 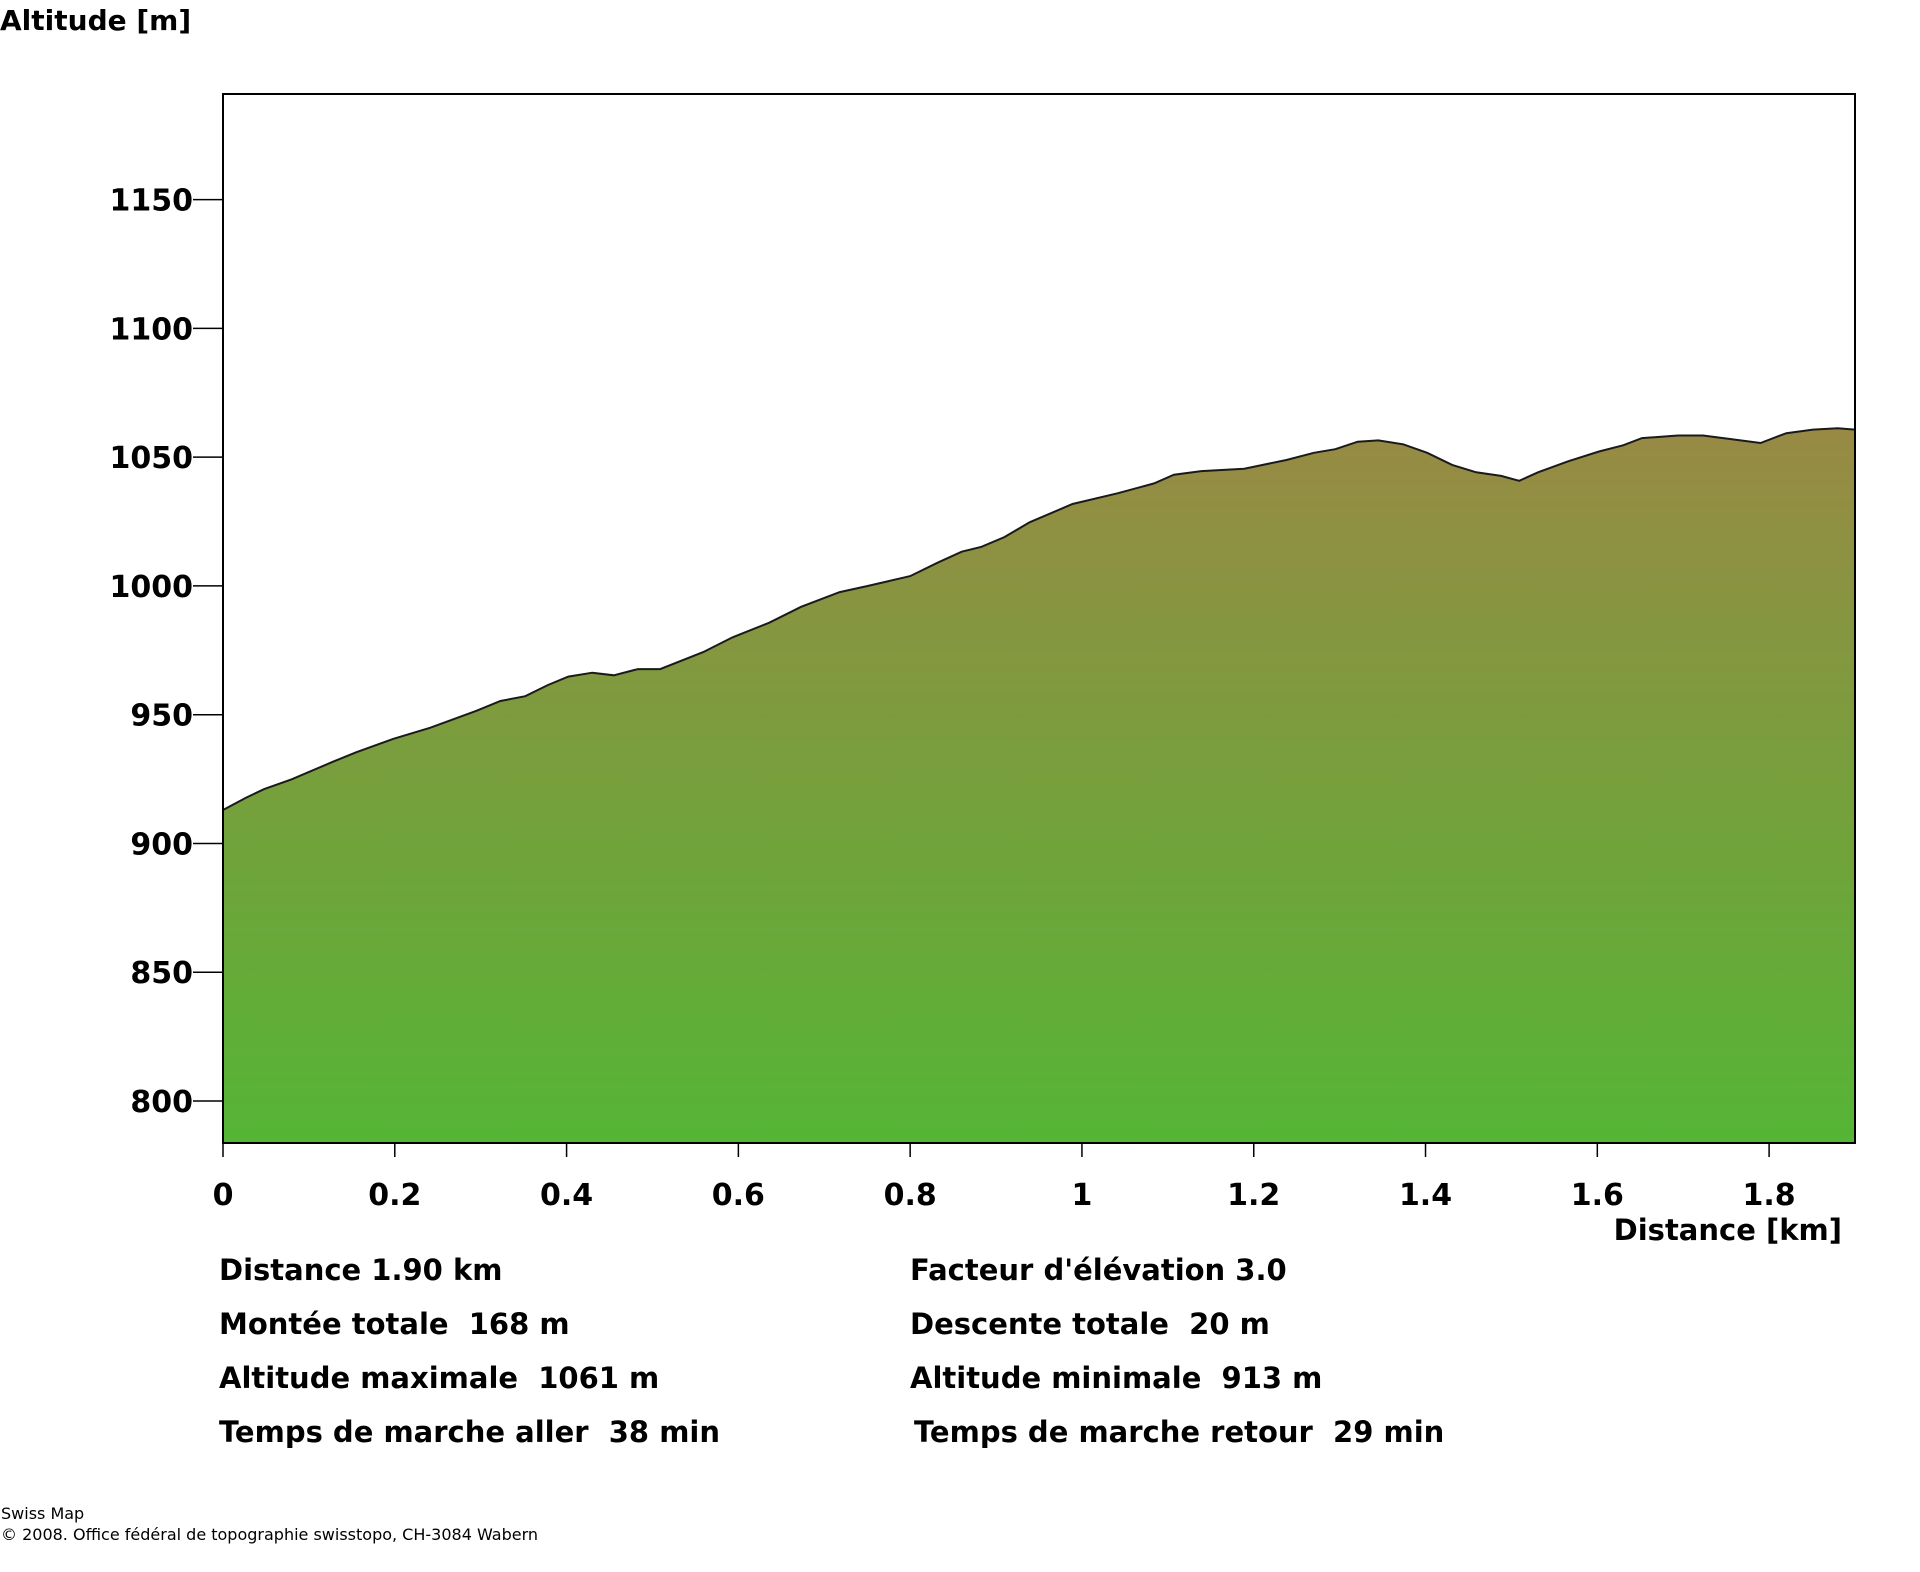 What do you see at coordinates (566, 1195) in the screenshot?
I see `x-tick-label: 0.4` at bounding box center [566, 1195].